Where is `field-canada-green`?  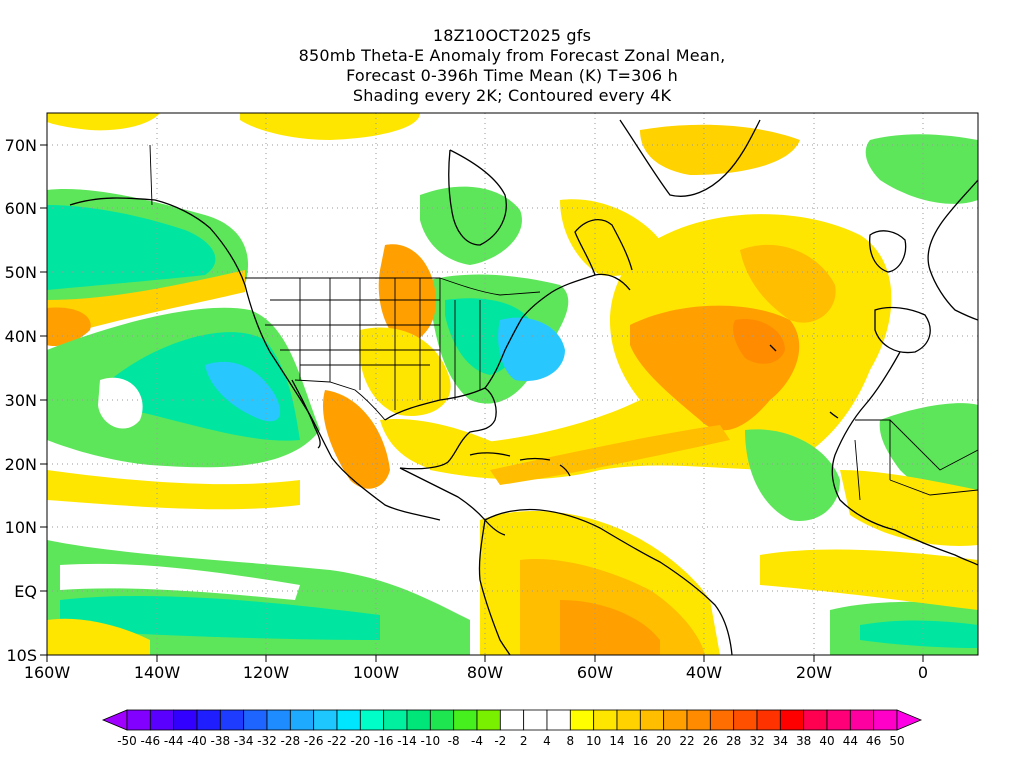 field-canada-green is located at coordinates (471, 225).